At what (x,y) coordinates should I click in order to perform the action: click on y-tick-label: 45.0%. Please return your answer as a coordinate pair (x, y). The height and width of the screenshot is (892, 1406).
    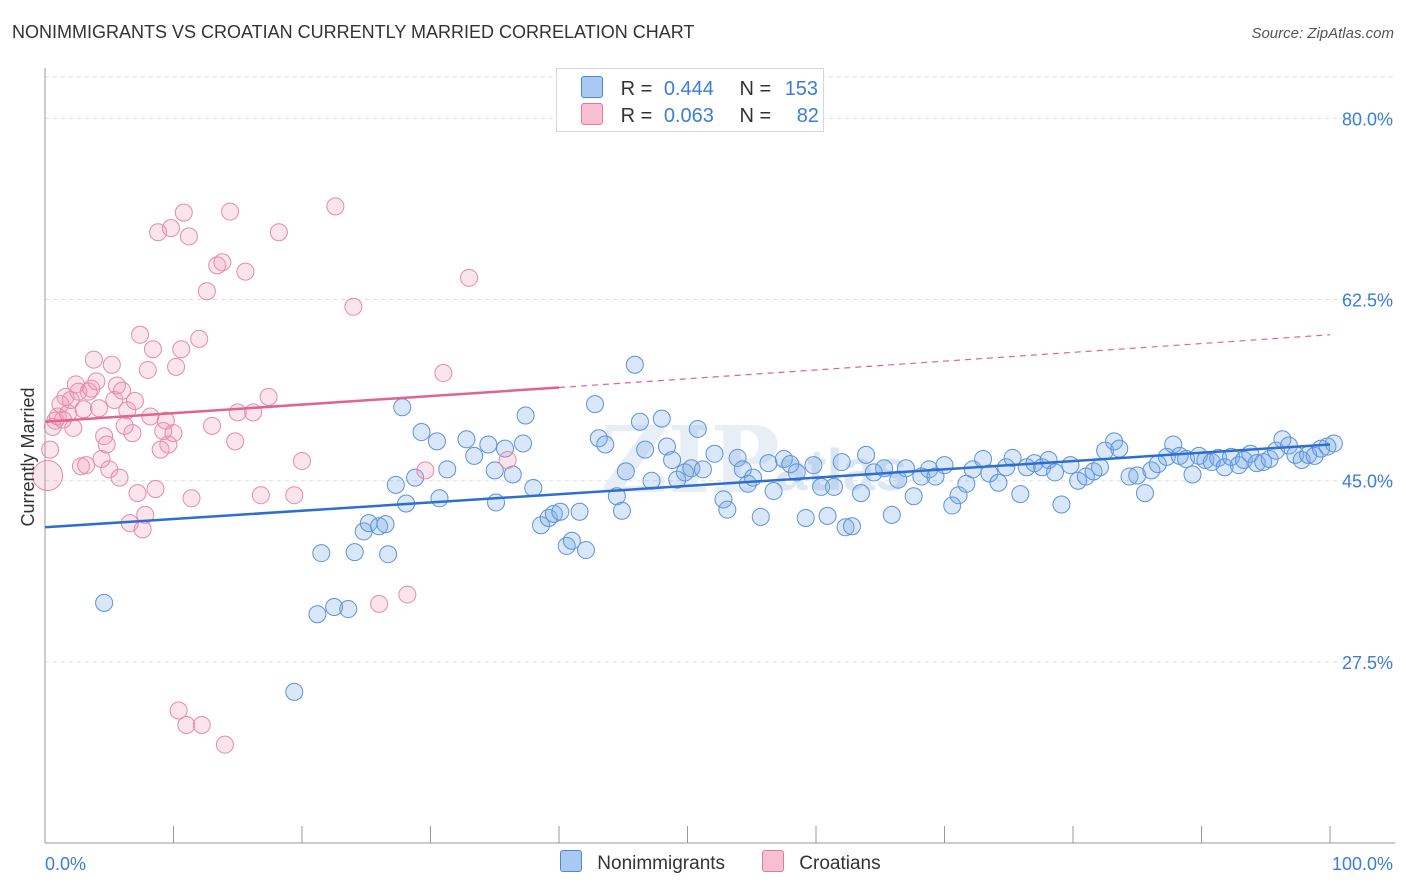
    Looking at the image, I should click on (1367, 482).